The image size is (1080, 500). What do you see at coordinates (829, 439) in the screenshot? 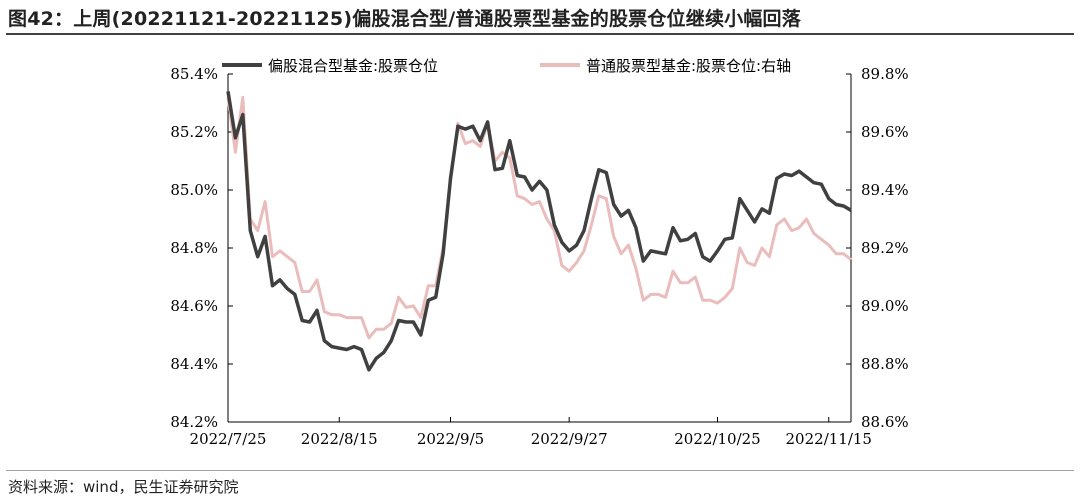
I see `x-tick-label: 2022/11/15` at bounding box center [829, 439].